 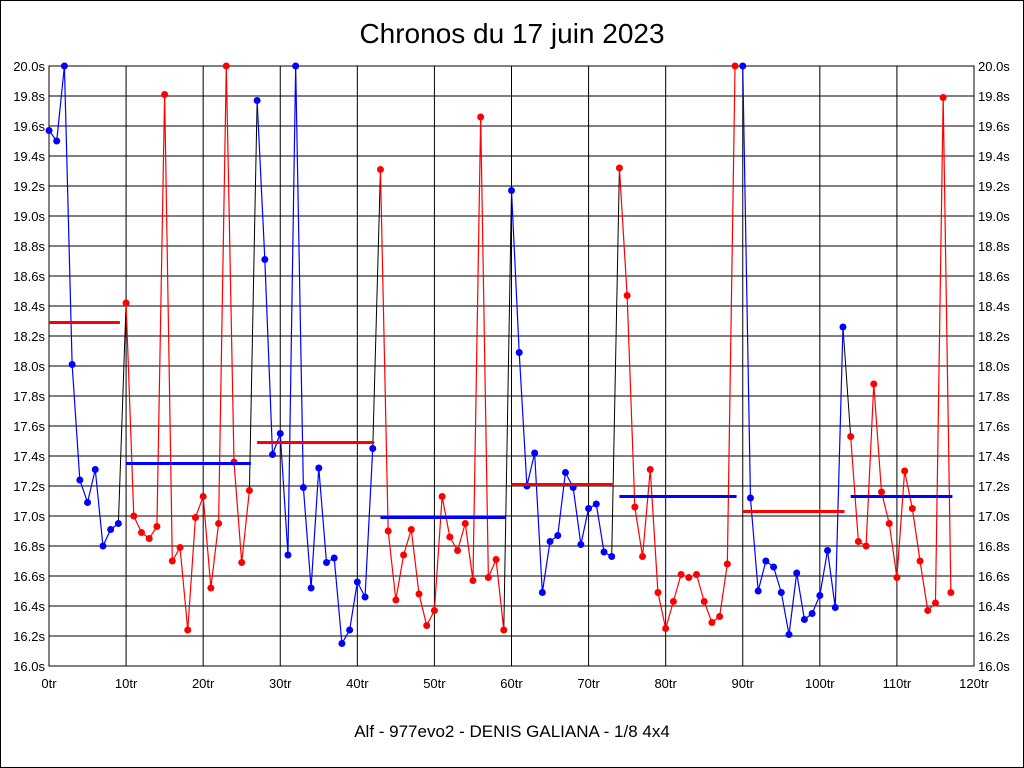 What do you see at coordinates (994, 456) in the screenshot?
I see `y-tick-label-right: 17.4s` at bounding box center [994, 456].